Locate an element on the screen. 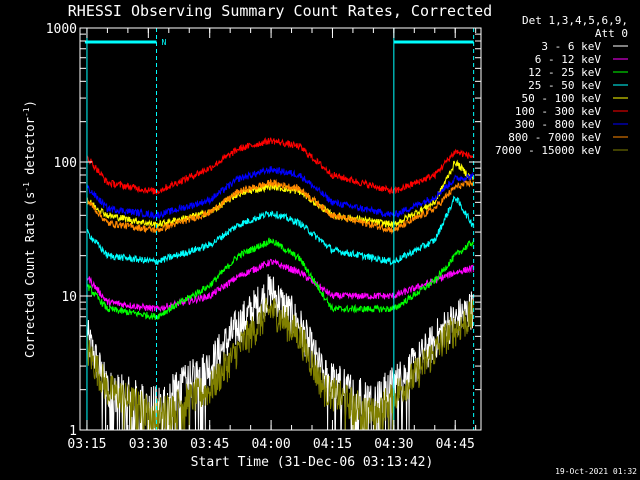 The width and height of the screenshot is (640, 480). x-tick-label: 04:15 is located at coordinates (332, 444).